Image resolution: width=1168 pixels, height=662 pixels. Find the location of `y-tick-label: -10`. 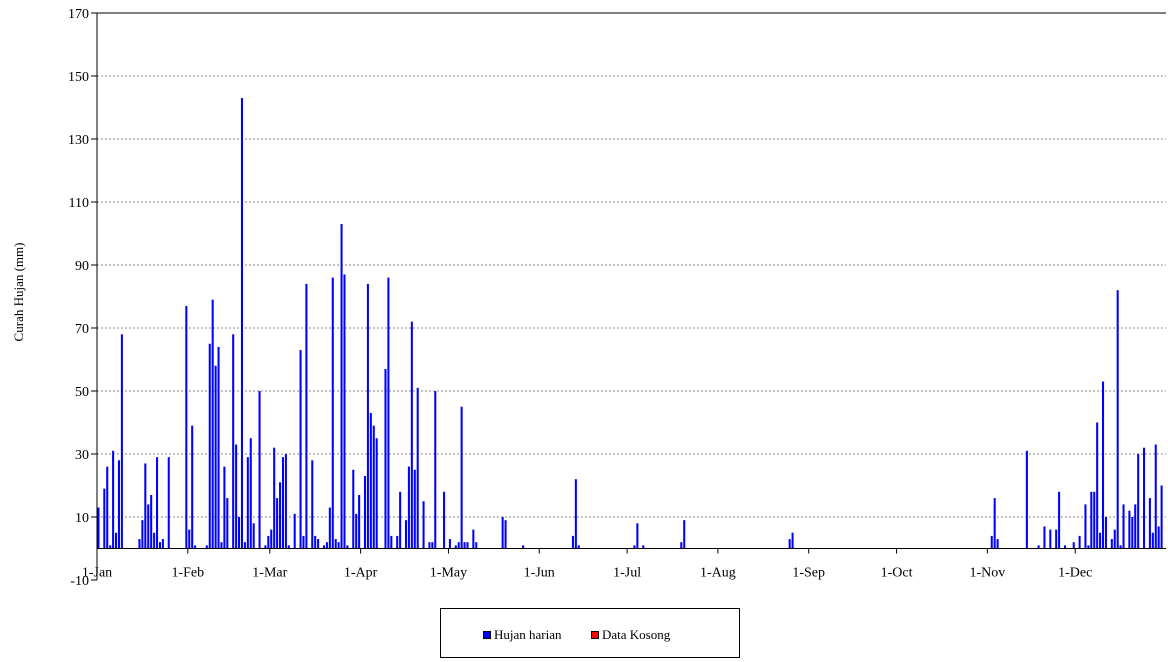

y-tick-label: -10 is located at coordinates (79, 581).